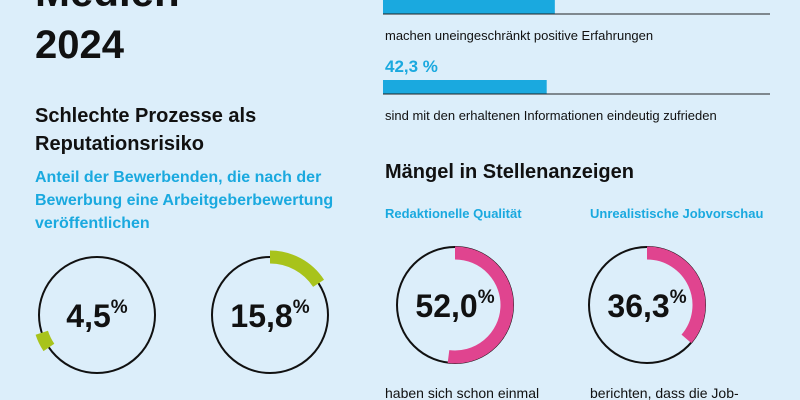 This screenshot has width=800, height=400. I want to click on donut-number: 52,0, so click(446, 306).